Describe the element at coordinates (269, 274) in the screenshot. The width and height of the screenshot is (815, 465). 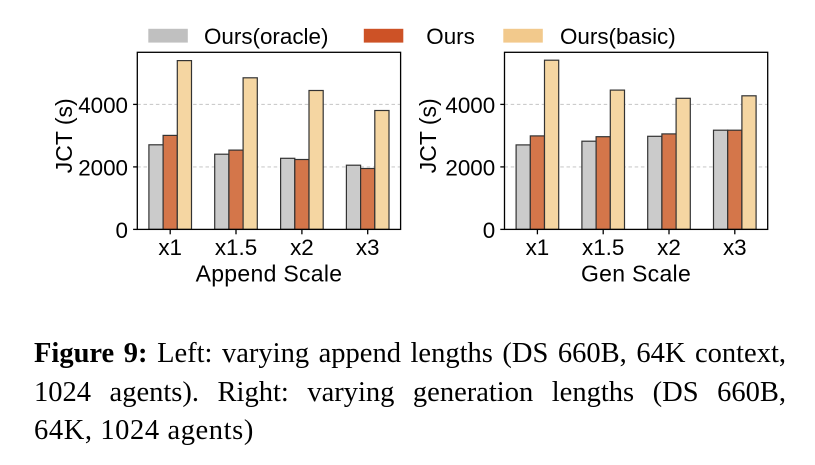
I see `svg-text: Append Scale` at that location.